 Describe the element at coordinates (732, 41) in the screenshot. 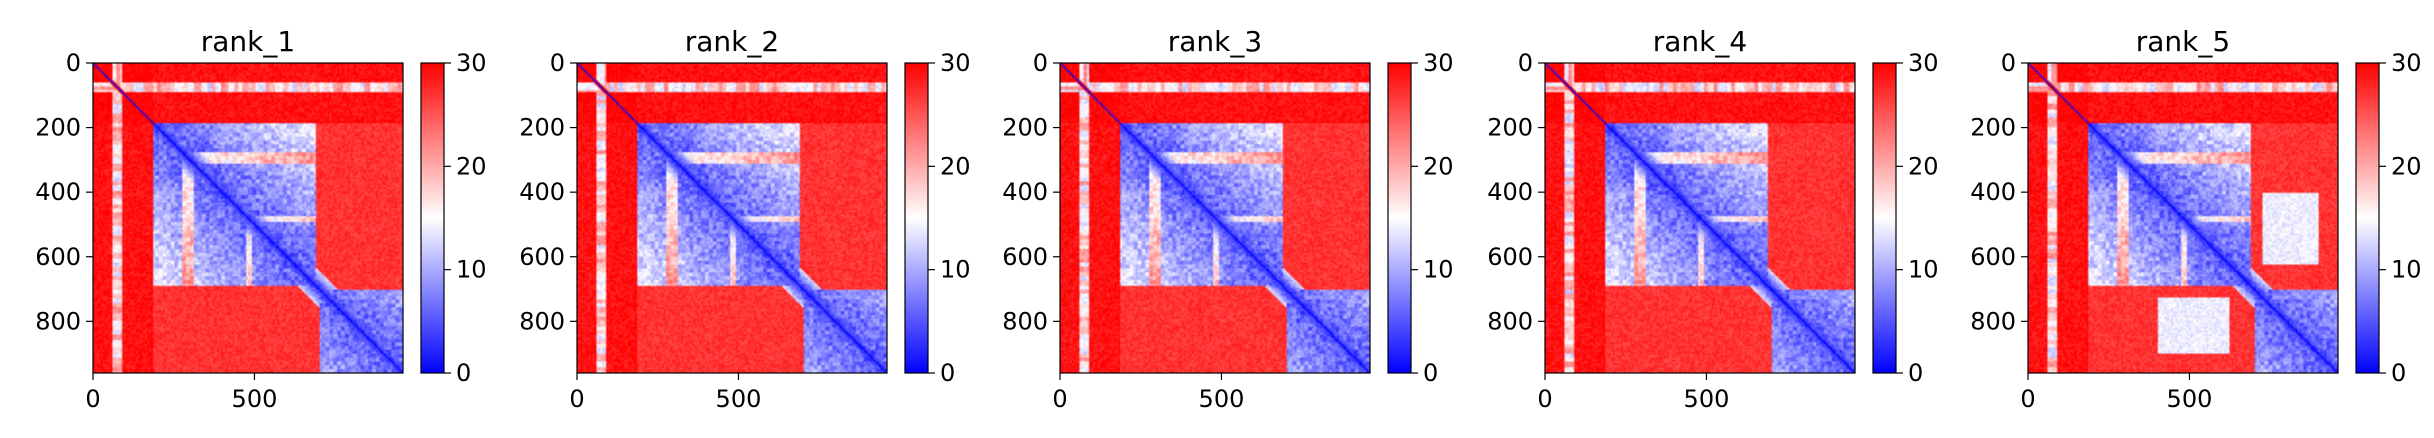

I see `panel-title: rank_2` at that location.